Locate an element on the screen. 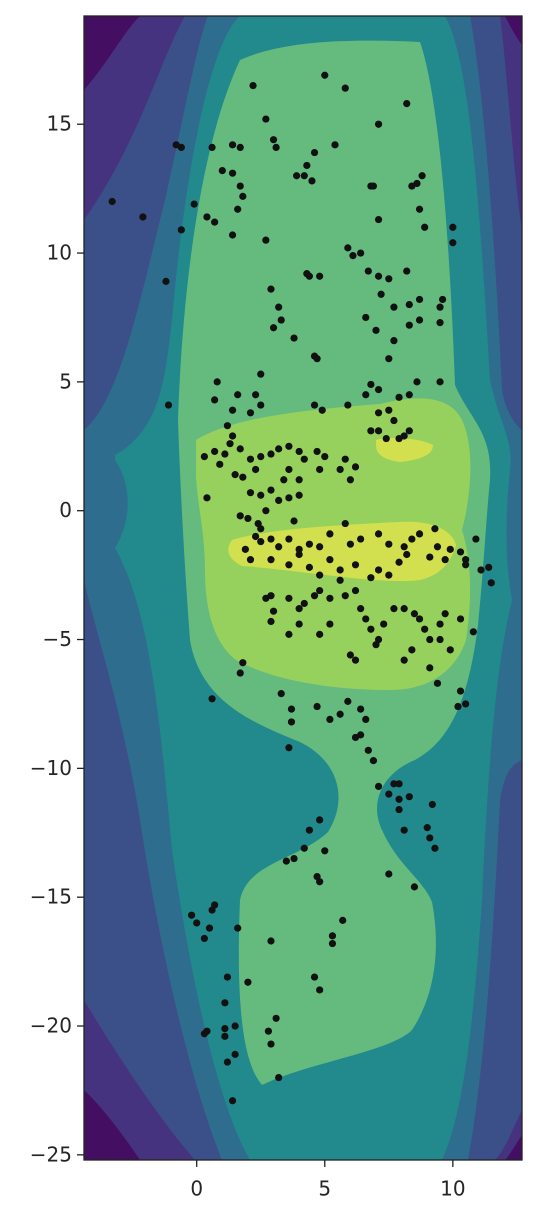 Image resolution: width=544 pixels, height=1218 pixels. y-tick-label: 10 is located at coordinates (59, 253).